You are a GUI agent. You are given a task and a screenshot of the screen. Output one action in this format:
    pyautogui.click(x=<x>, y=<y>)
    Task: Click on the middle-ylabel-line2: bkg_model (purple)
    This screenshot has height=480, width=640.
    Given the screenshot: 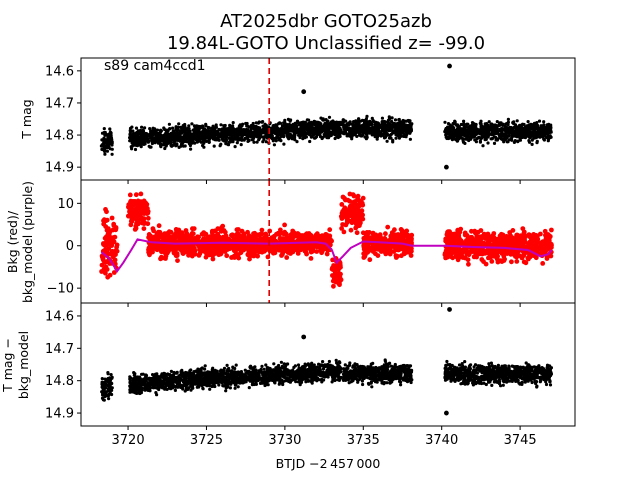 What is the action you would take?
    pyautogui.click(x=27, y=242)
    